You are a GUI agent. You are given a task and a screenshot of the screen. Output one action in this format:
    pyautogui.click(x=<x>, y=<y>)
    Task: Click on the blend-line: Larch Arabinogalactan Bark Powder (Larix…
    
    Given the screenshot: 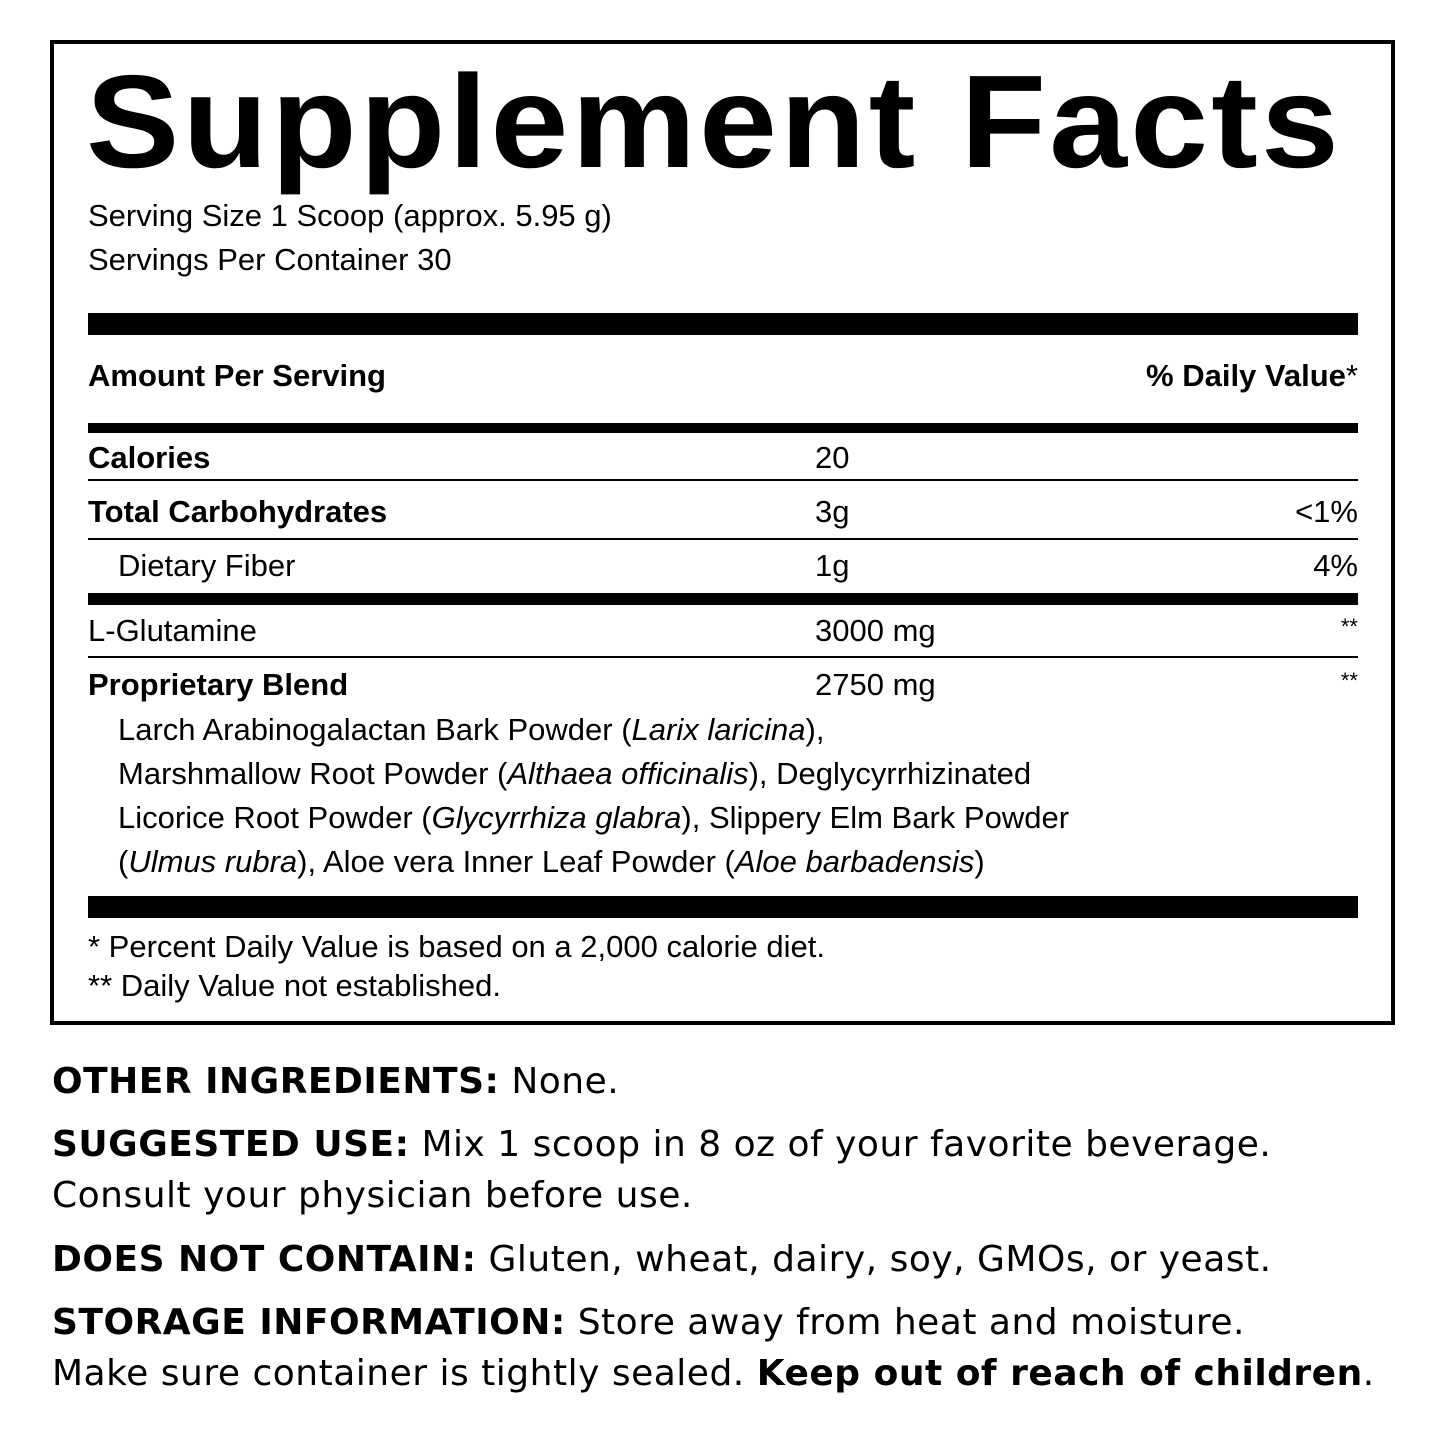 What is the action you would take?
    pyautogui.click(x=471, y=729)
    